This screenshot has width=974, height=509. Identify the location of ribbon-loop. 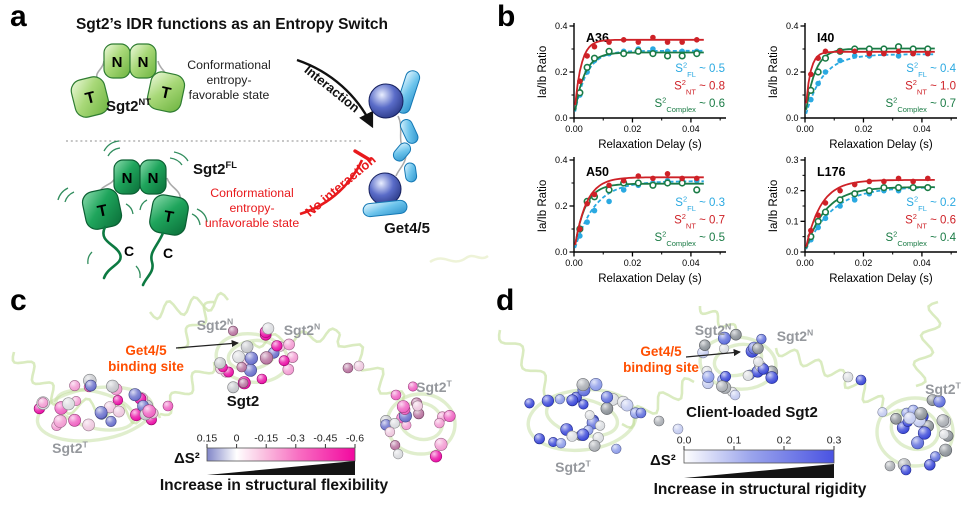
(189, 306).